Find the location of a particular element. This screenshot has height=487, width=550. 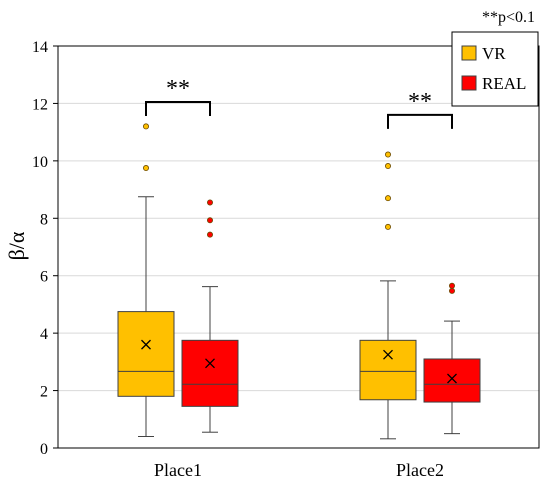

y-axis-label: β/α is located at coordinates (16, 245).